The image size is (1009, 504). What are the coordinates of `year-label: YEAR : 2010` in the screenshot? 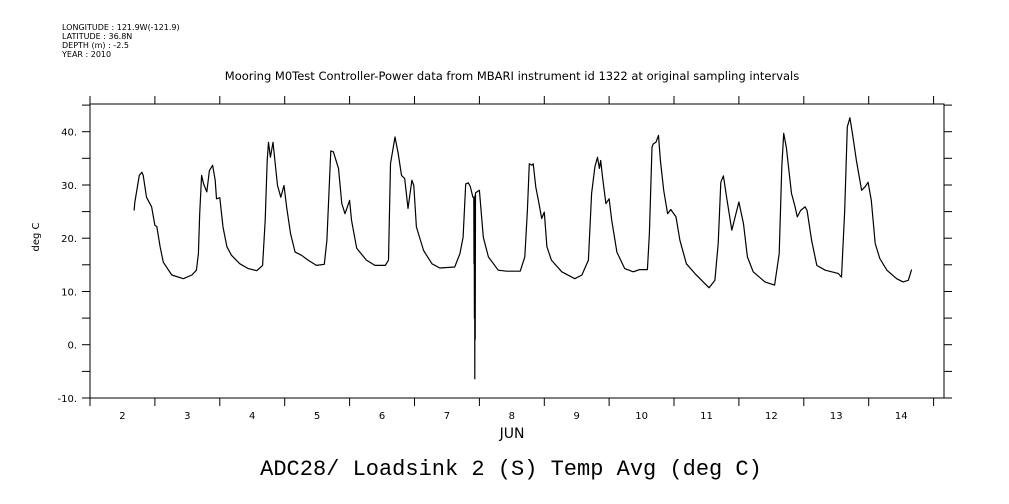 It's located at (86, 54).